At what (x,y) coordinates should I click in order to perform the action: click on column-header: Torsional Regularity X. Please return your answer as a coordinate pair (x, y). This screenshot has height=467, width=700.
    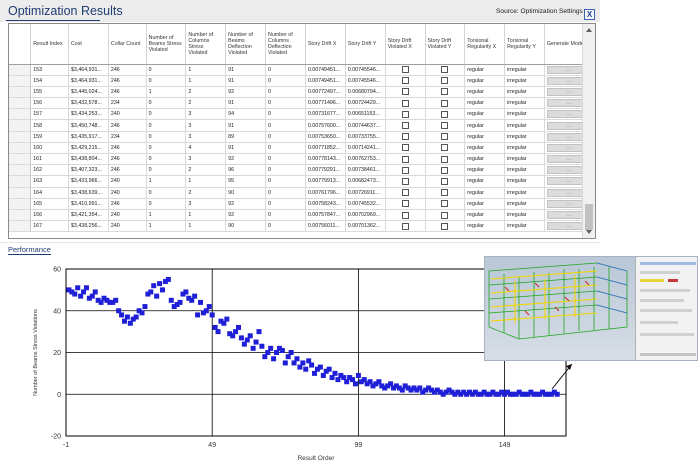
    Looking at the image, I should click on (485, 44).